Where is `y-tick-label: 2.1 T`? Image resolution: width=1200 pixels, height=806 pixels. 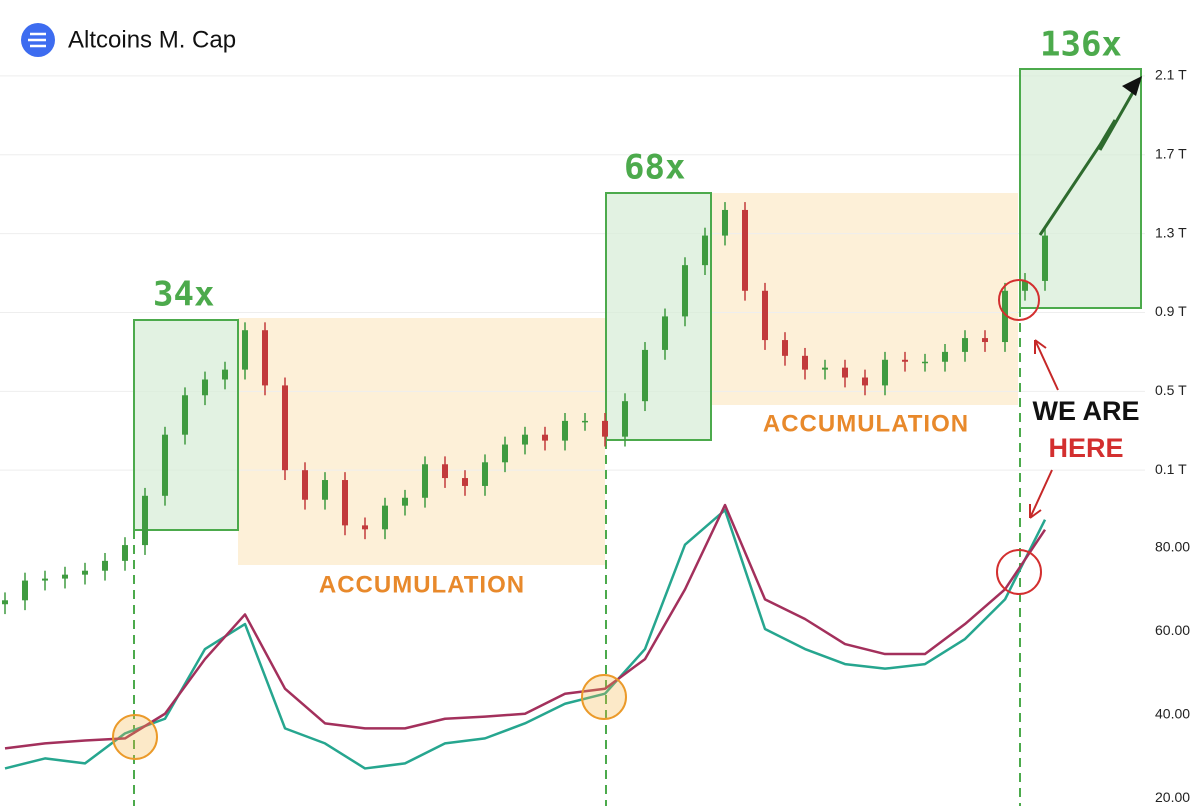 y-tick-label: 2.1 T is located at coordinates (1171, 75).